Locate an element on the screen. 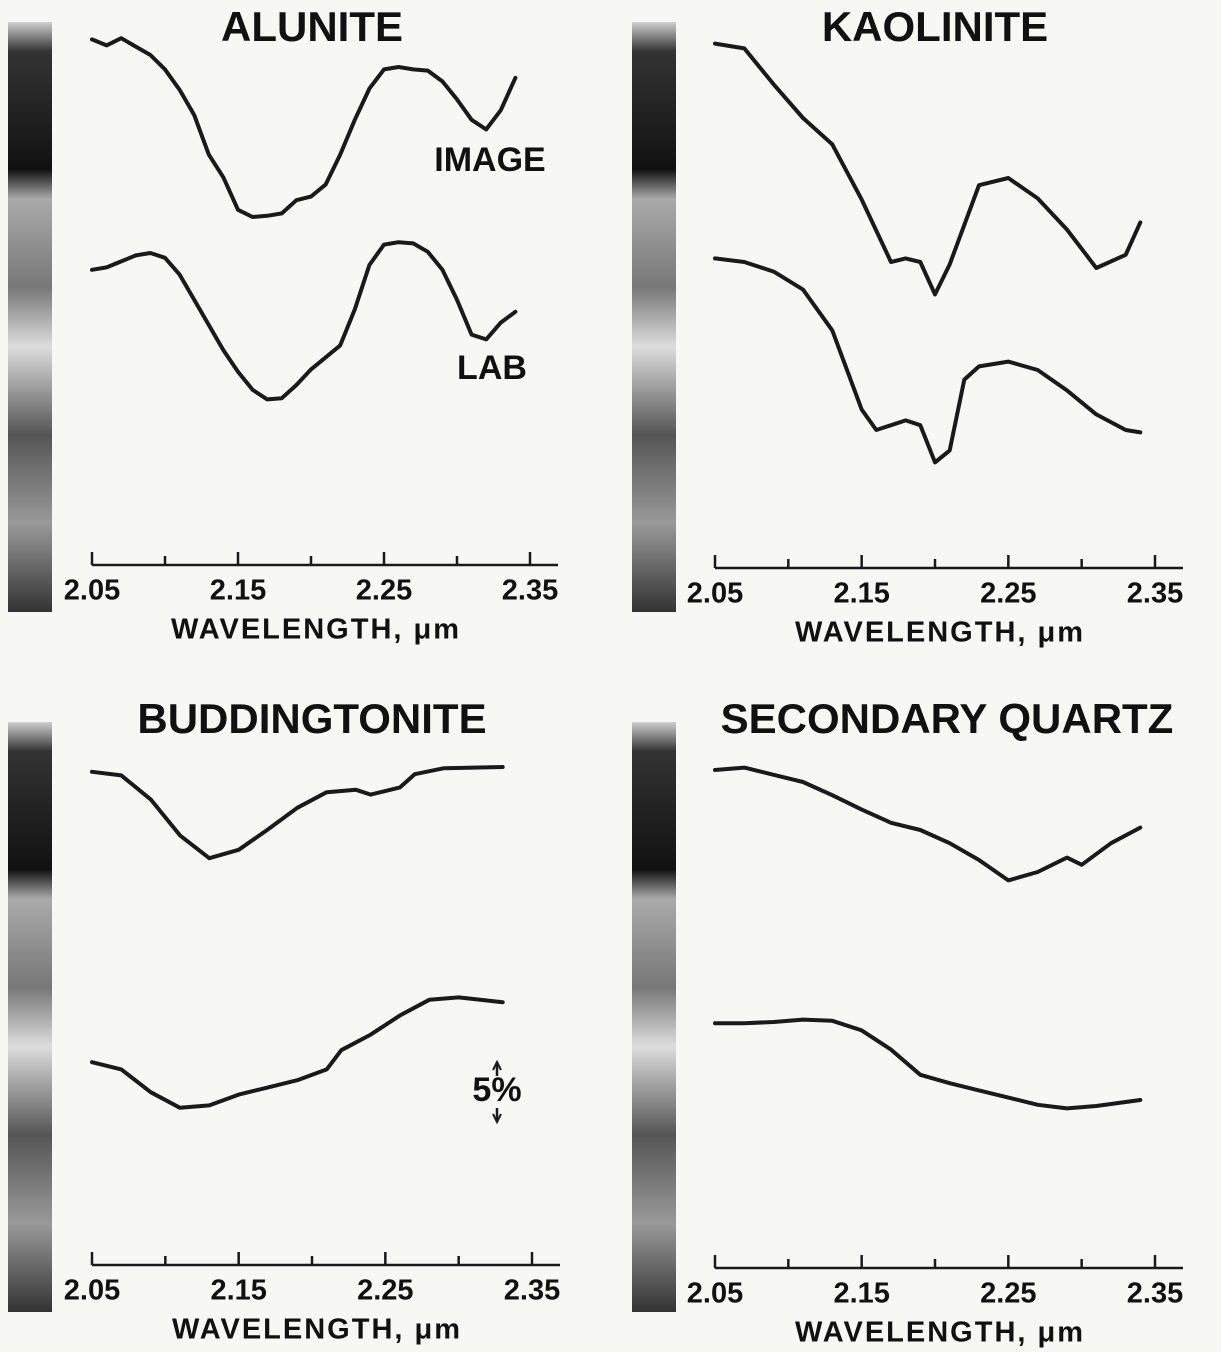 This screenshot has width=1221, height=1352. chart-title: ALUNITE is located at coordinates (312, 26).